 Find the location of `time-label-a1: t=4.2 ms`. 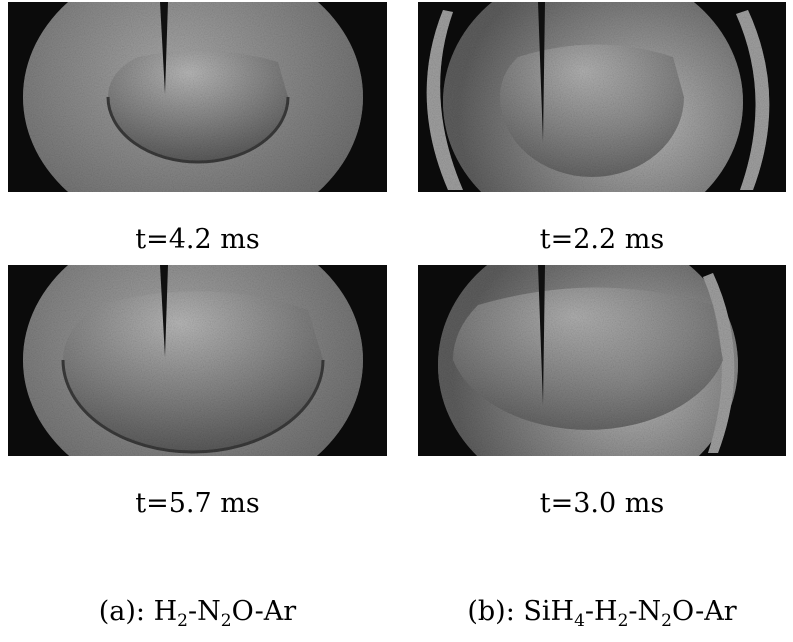

time-label-a1: t=4.2 ms is located at coordinates (197, 239).